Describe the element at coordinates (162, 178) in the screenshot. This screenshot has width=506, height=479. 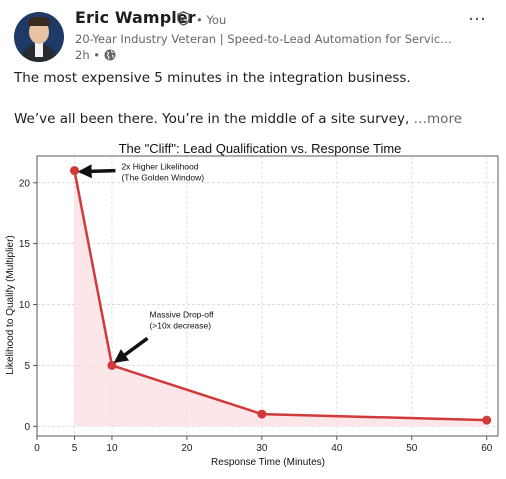
I see `annotation-text: (The Golden Window)` at that location.